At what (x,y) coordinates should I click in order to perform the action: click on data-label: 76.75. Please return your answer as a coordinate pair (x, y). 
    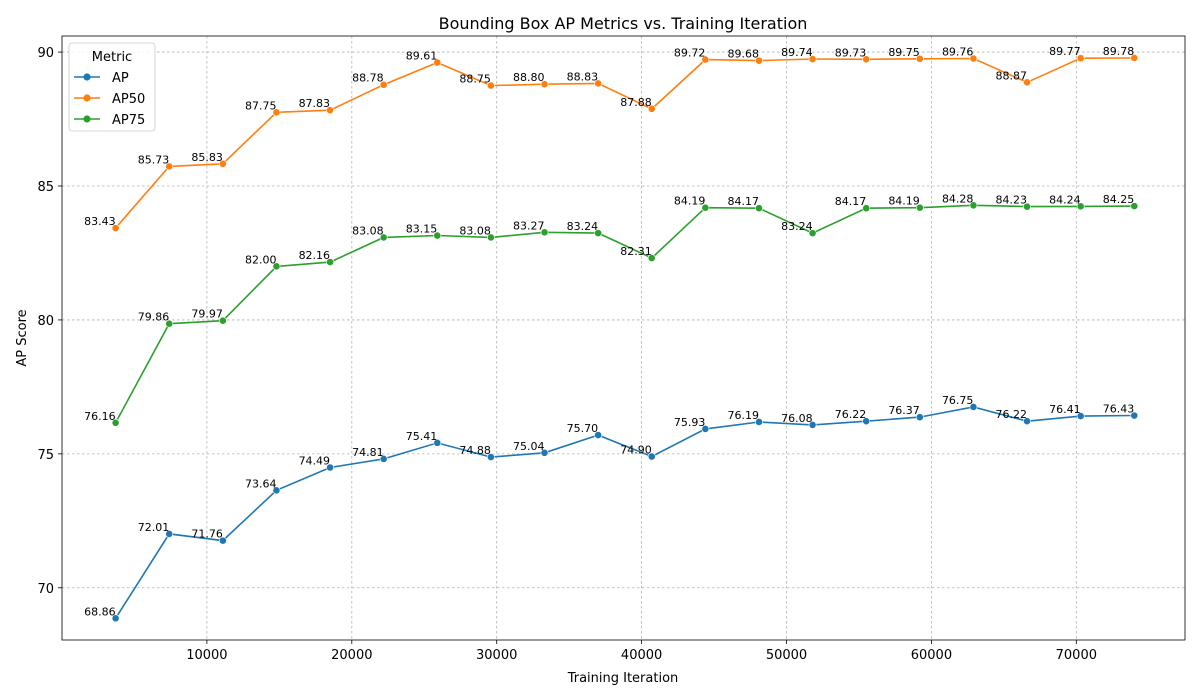
    Looking at the image, I should click on (958, 400).